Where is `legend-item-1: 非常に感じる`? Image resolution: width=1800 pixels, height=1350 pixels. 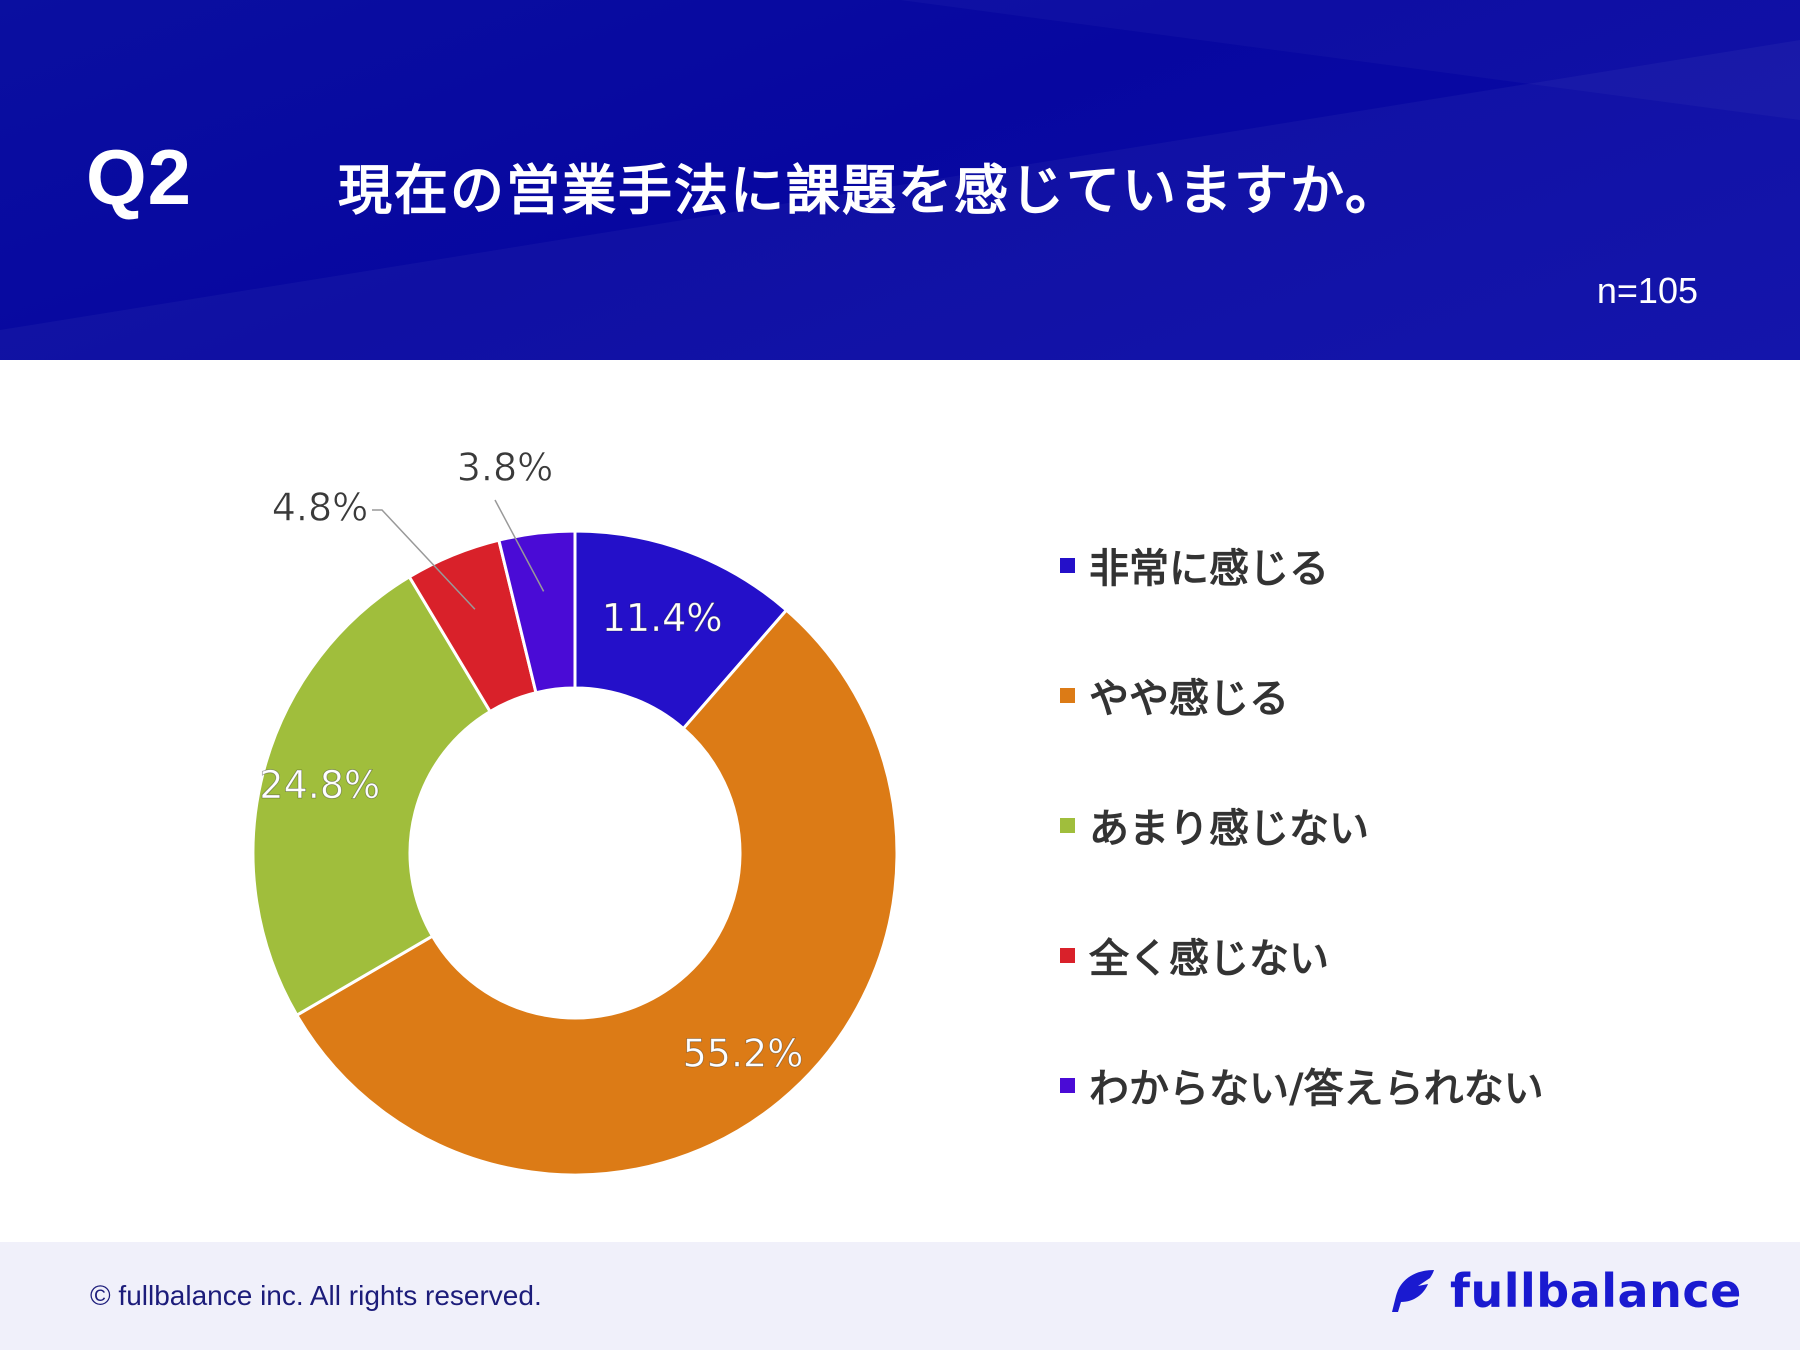 legend-item-1: 非常に感じる is located at coordinates (1302, 565).